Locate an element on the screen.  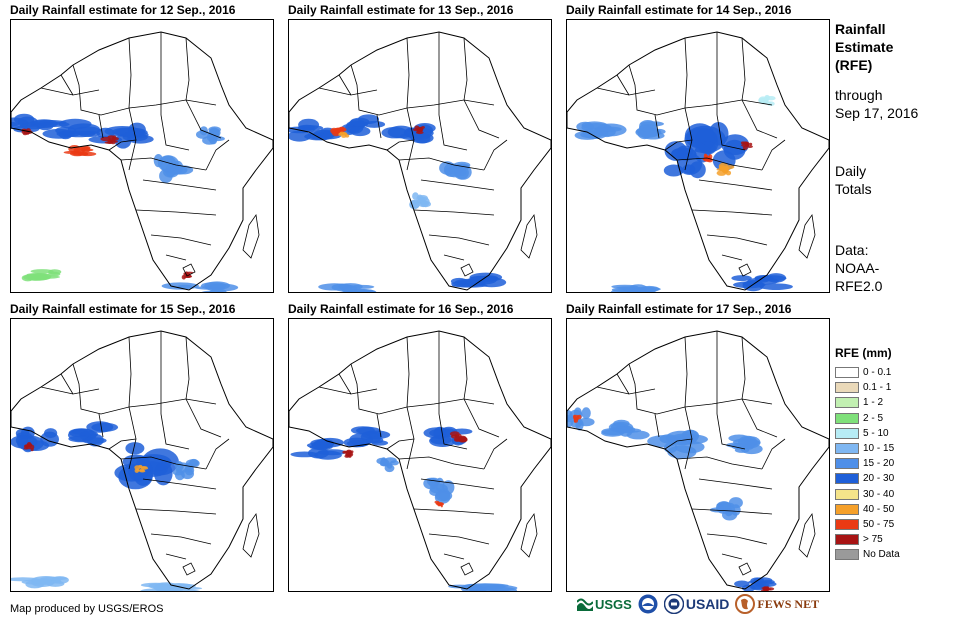
credit-text: Map produced by USGS/EROS is located at coordinates (87, 609).